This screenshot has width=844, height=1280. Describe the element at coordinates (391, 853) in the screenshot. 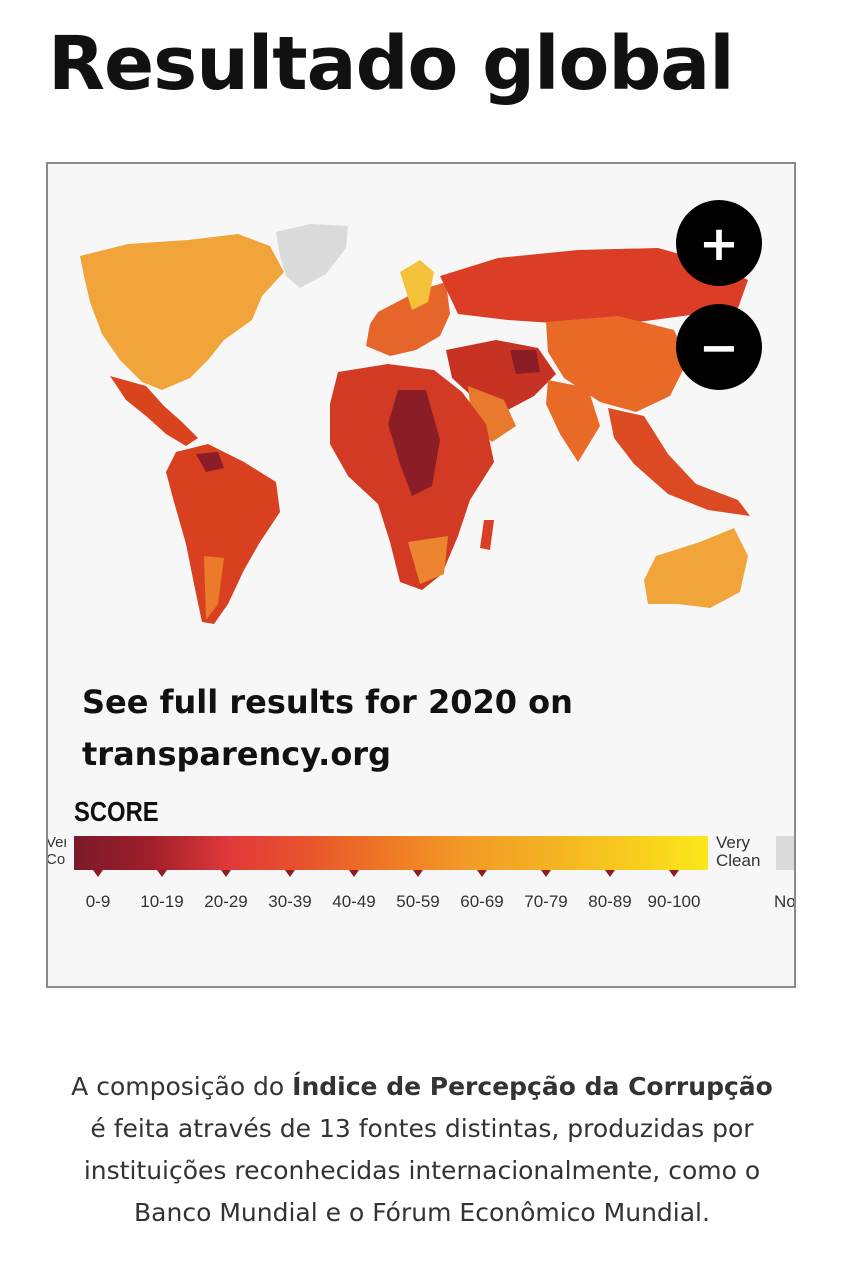

I see `legend-color-scale` at that location.